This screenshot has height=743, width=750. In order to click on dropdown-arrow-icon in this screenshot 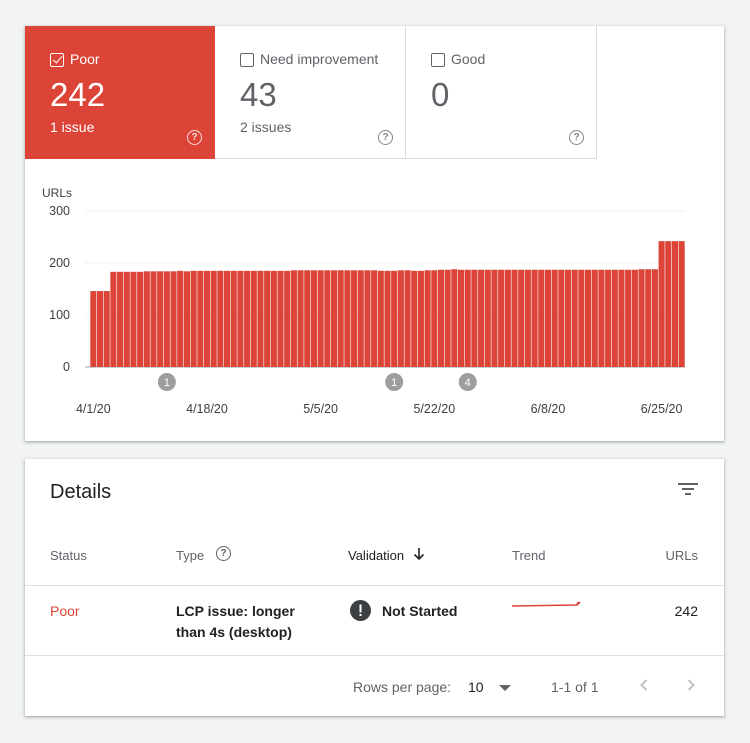, I will do `click(505, 688)`.